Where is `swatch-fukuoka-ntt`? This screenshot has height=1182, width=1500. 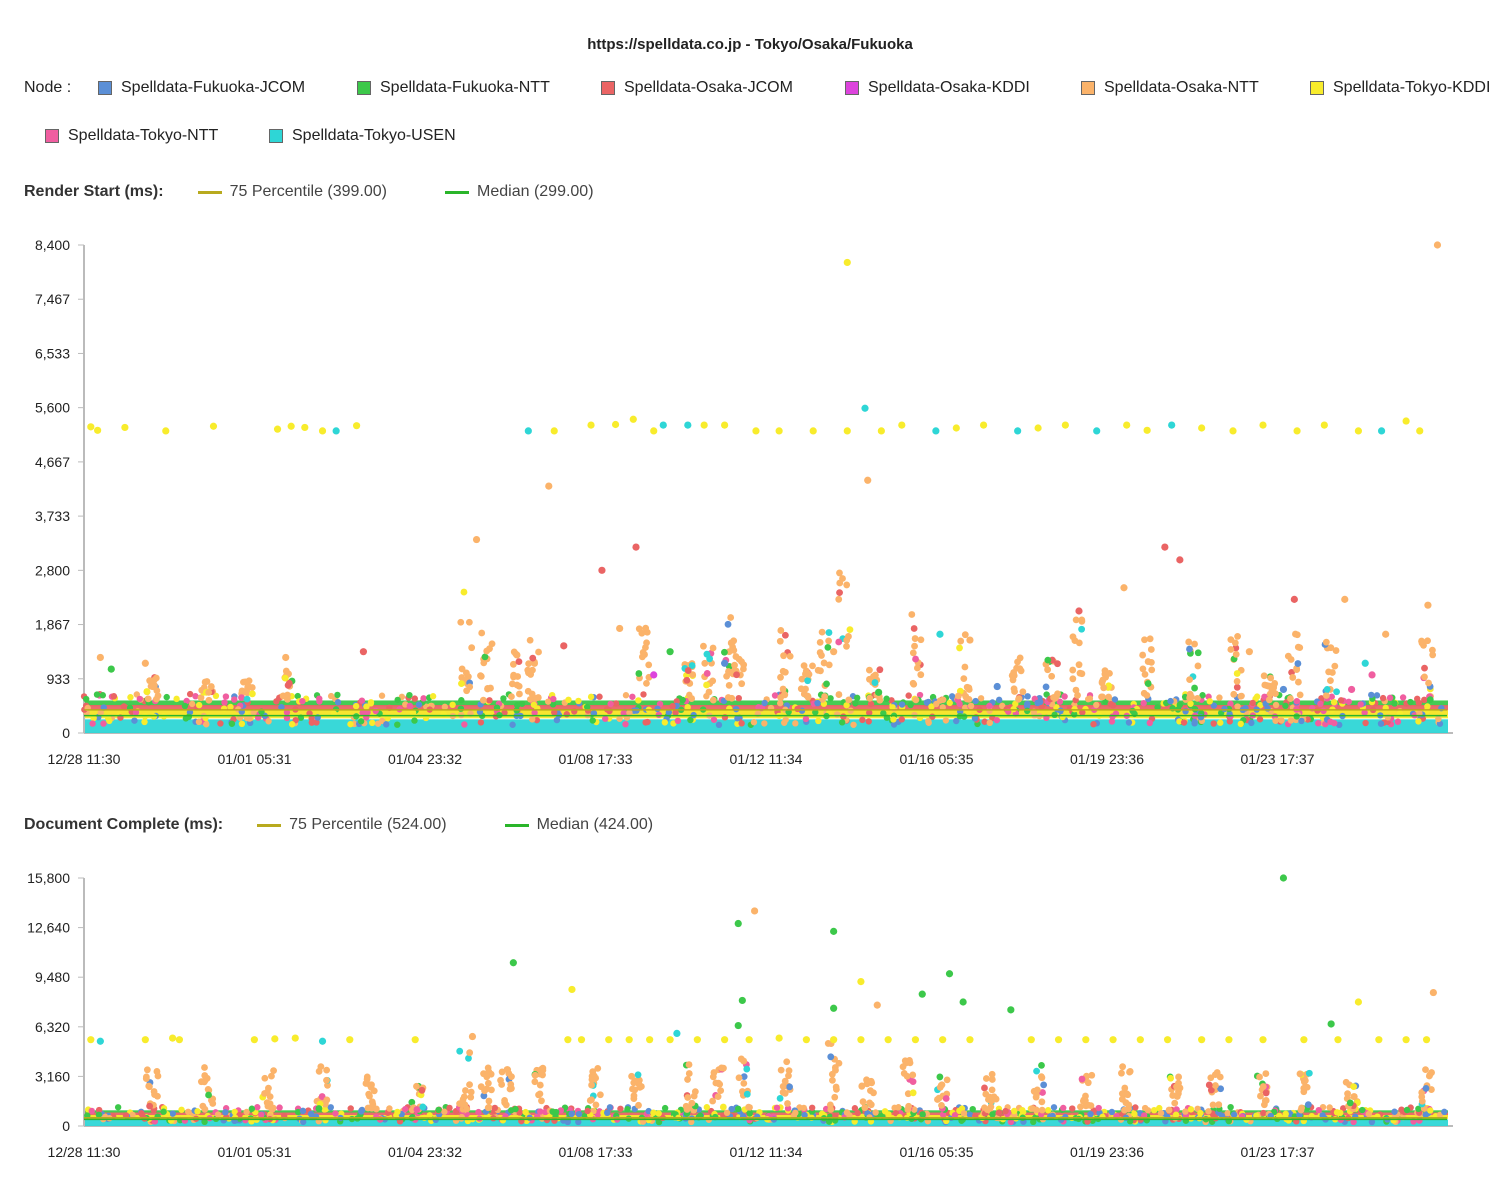
swatch-fukuoka-ntt is located at coordinates (364, 88).